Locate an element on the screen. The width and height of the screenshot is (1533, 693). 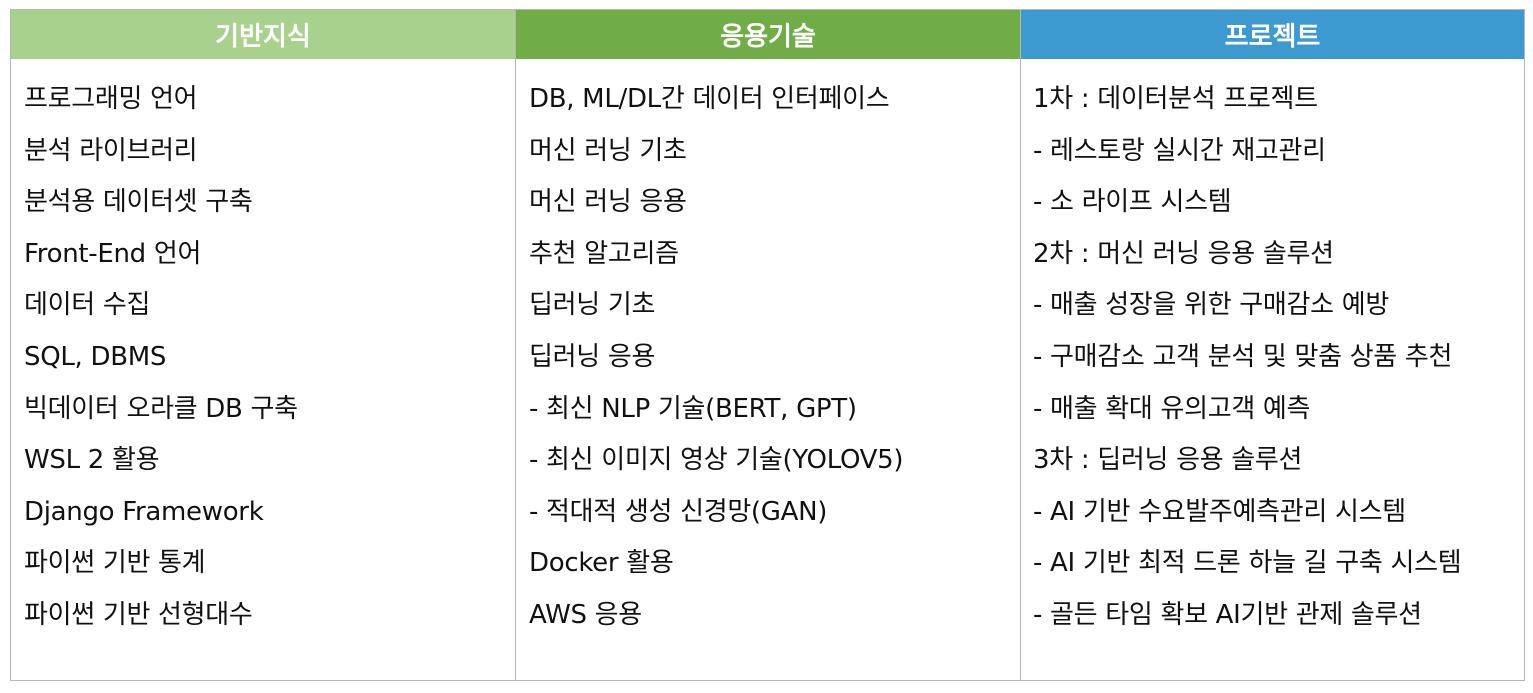
list-item: - 레스토랑 실시간 재고관리 is located at coordinates (1179, 150).